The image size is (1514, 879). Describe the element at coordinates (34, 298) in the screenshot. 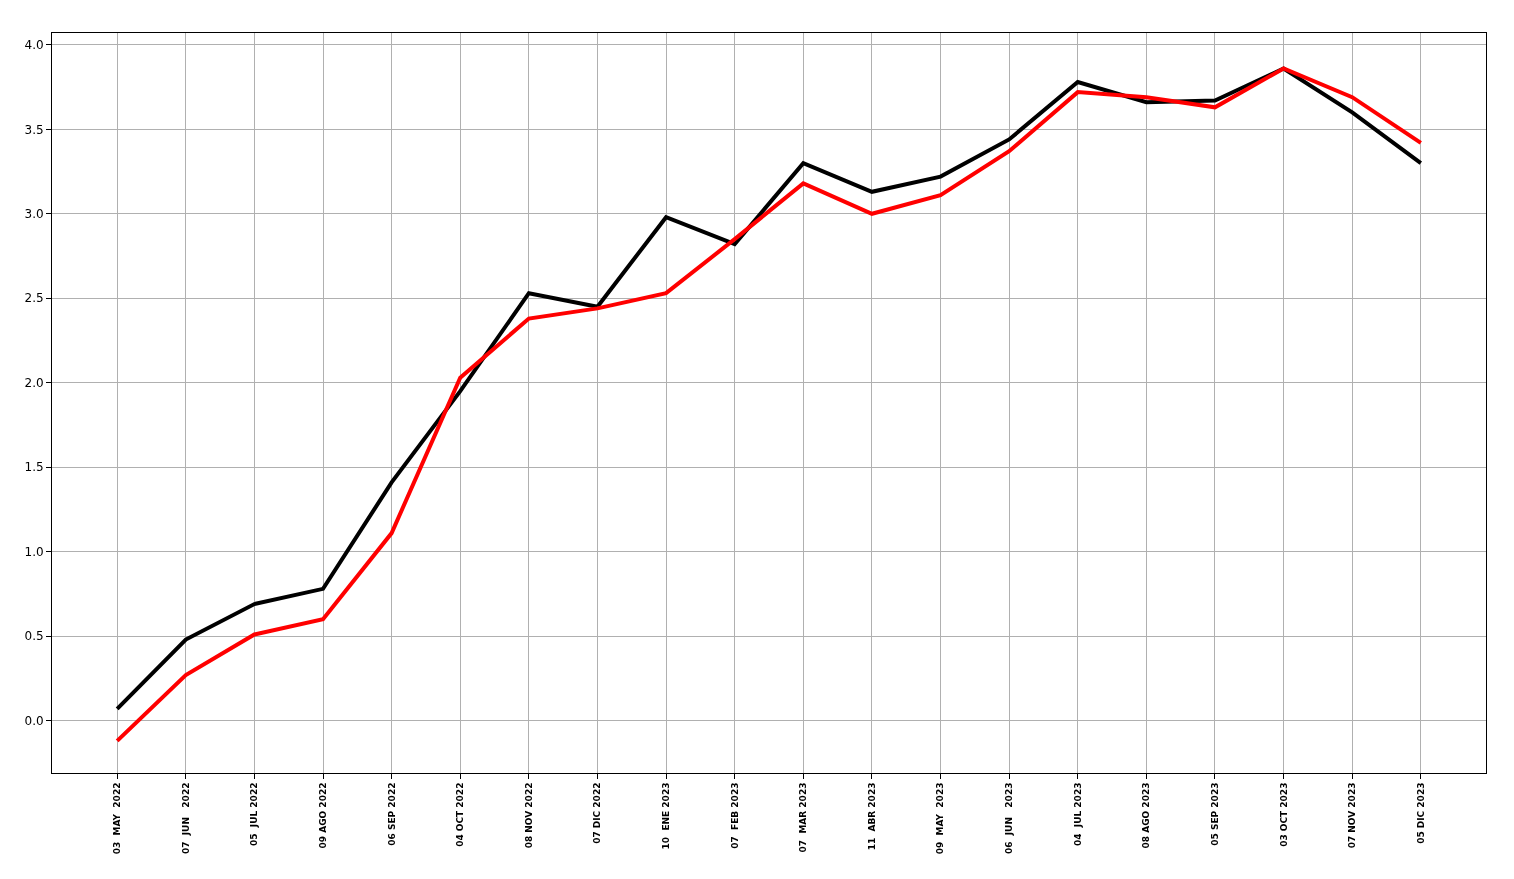

I see `y-tick-label: 2.5` at that location.